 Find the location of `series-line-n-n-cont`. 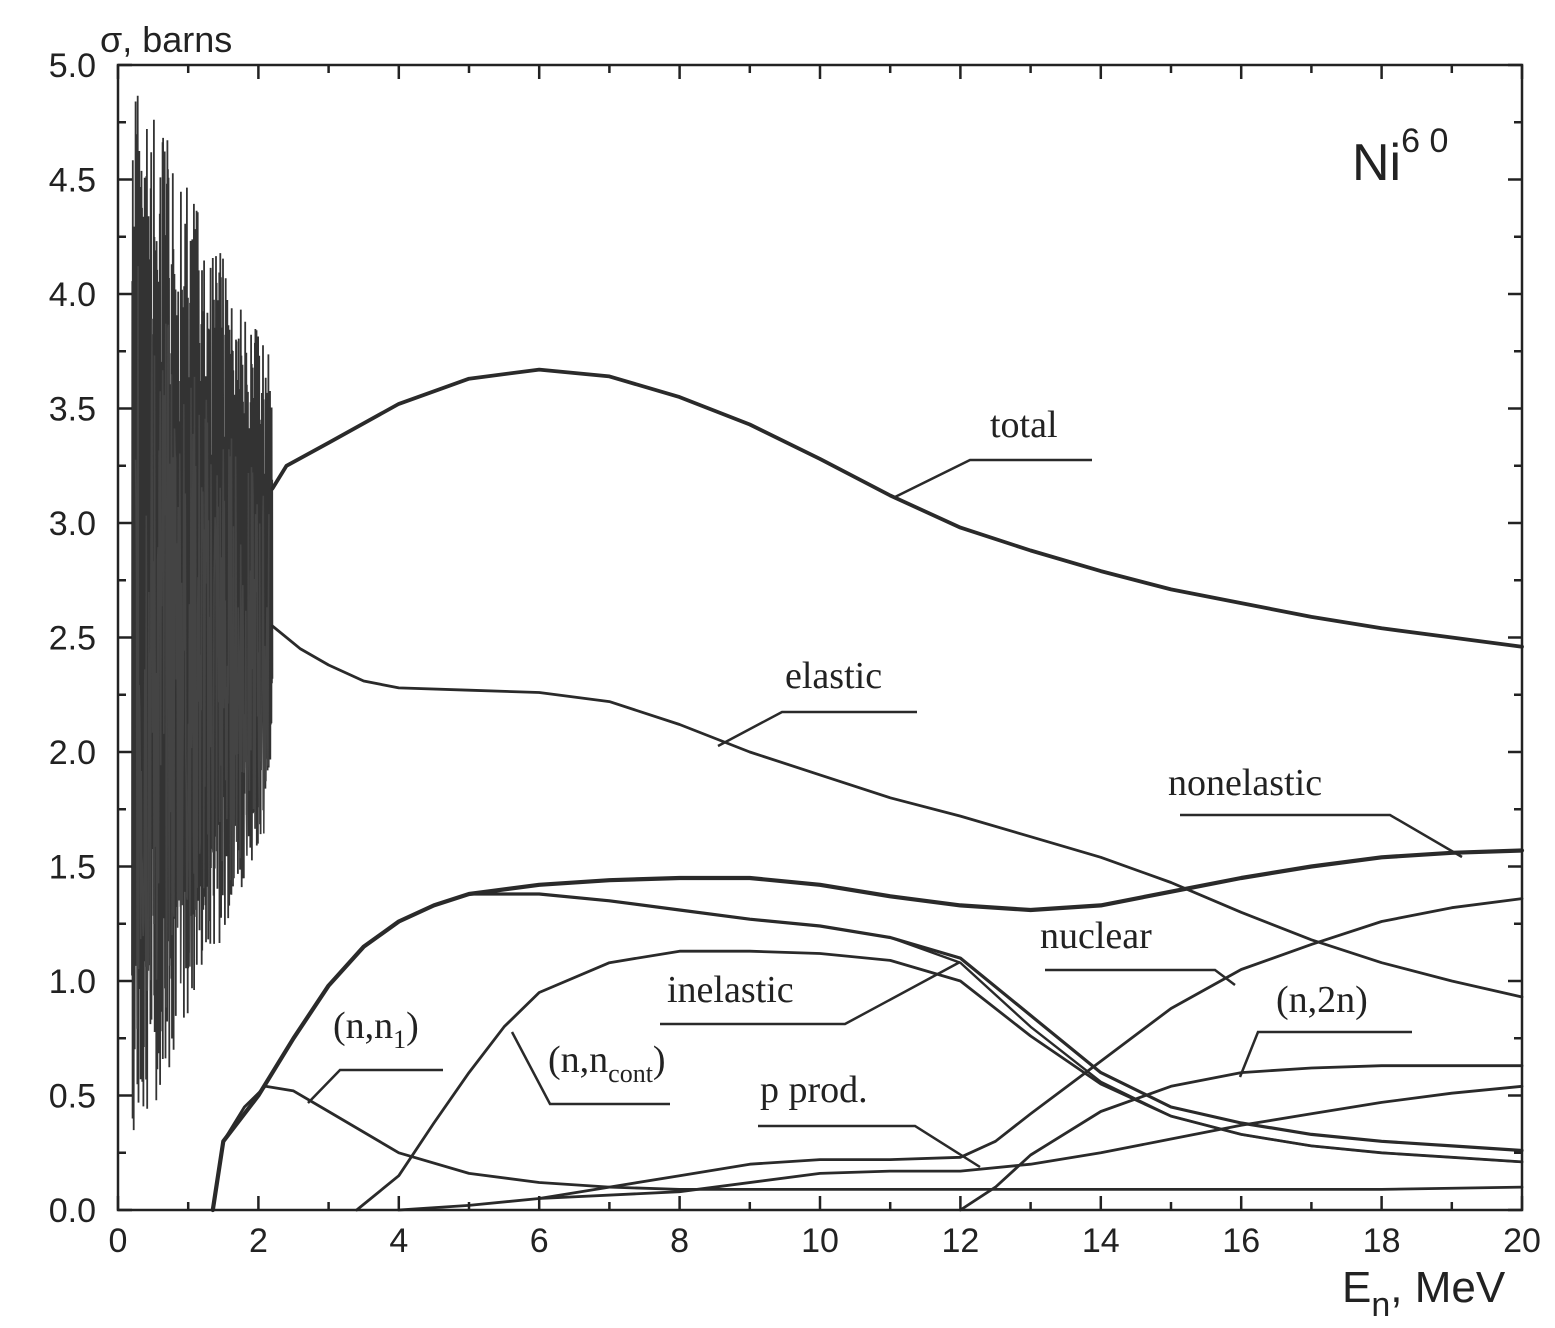

series-line-n-n-cont is located at coordinates (939, 1080).